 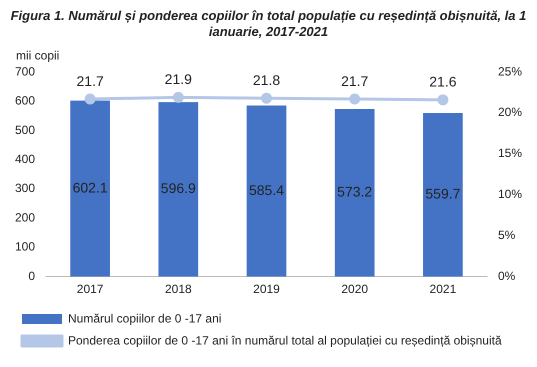 I want to click on y-tick-label: 300, so click(x=25, y=188).